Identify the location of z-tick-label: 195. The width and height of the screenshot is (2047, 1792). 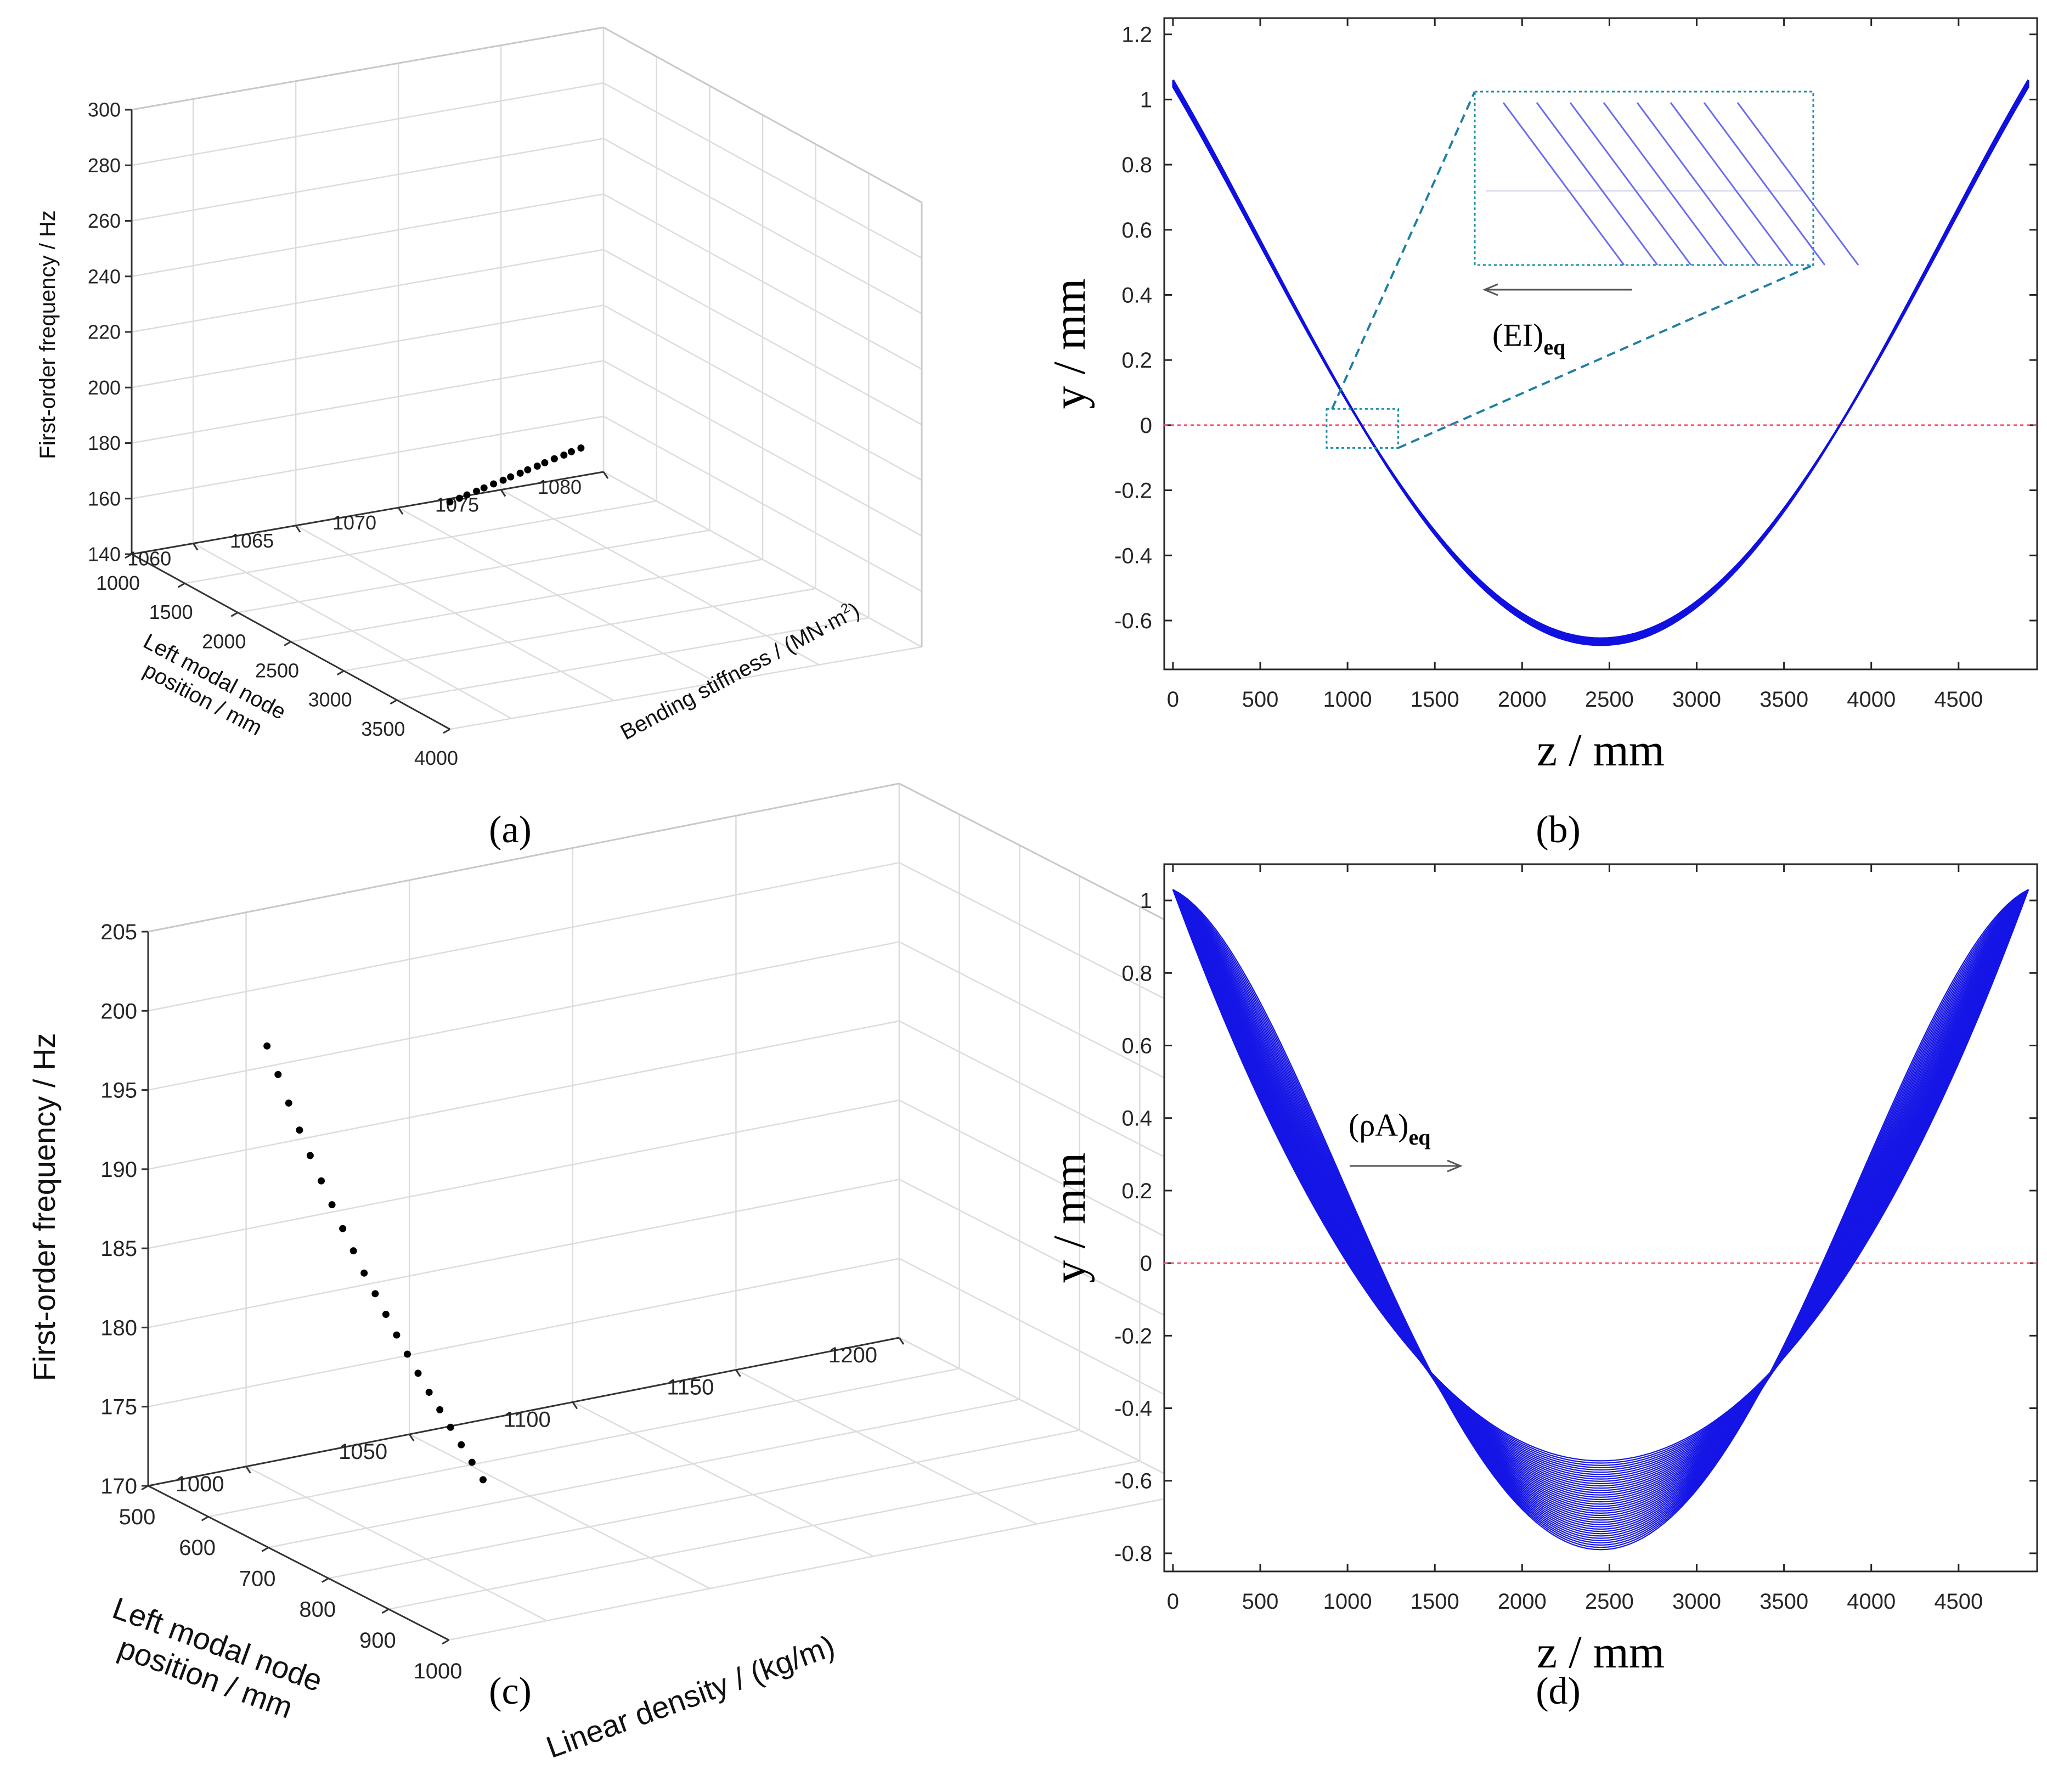
(118, 1091).